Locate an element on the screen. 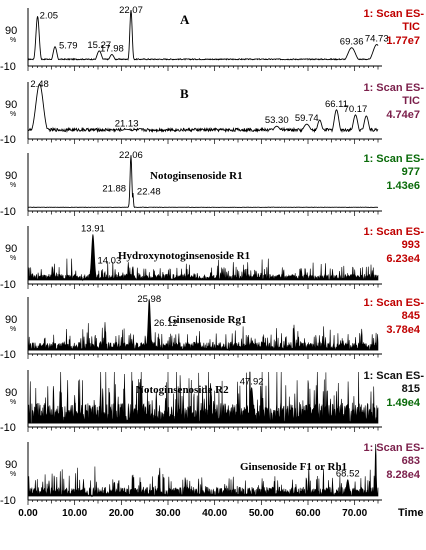  peak-label: 15.27 is located at coordinates (99, 45).